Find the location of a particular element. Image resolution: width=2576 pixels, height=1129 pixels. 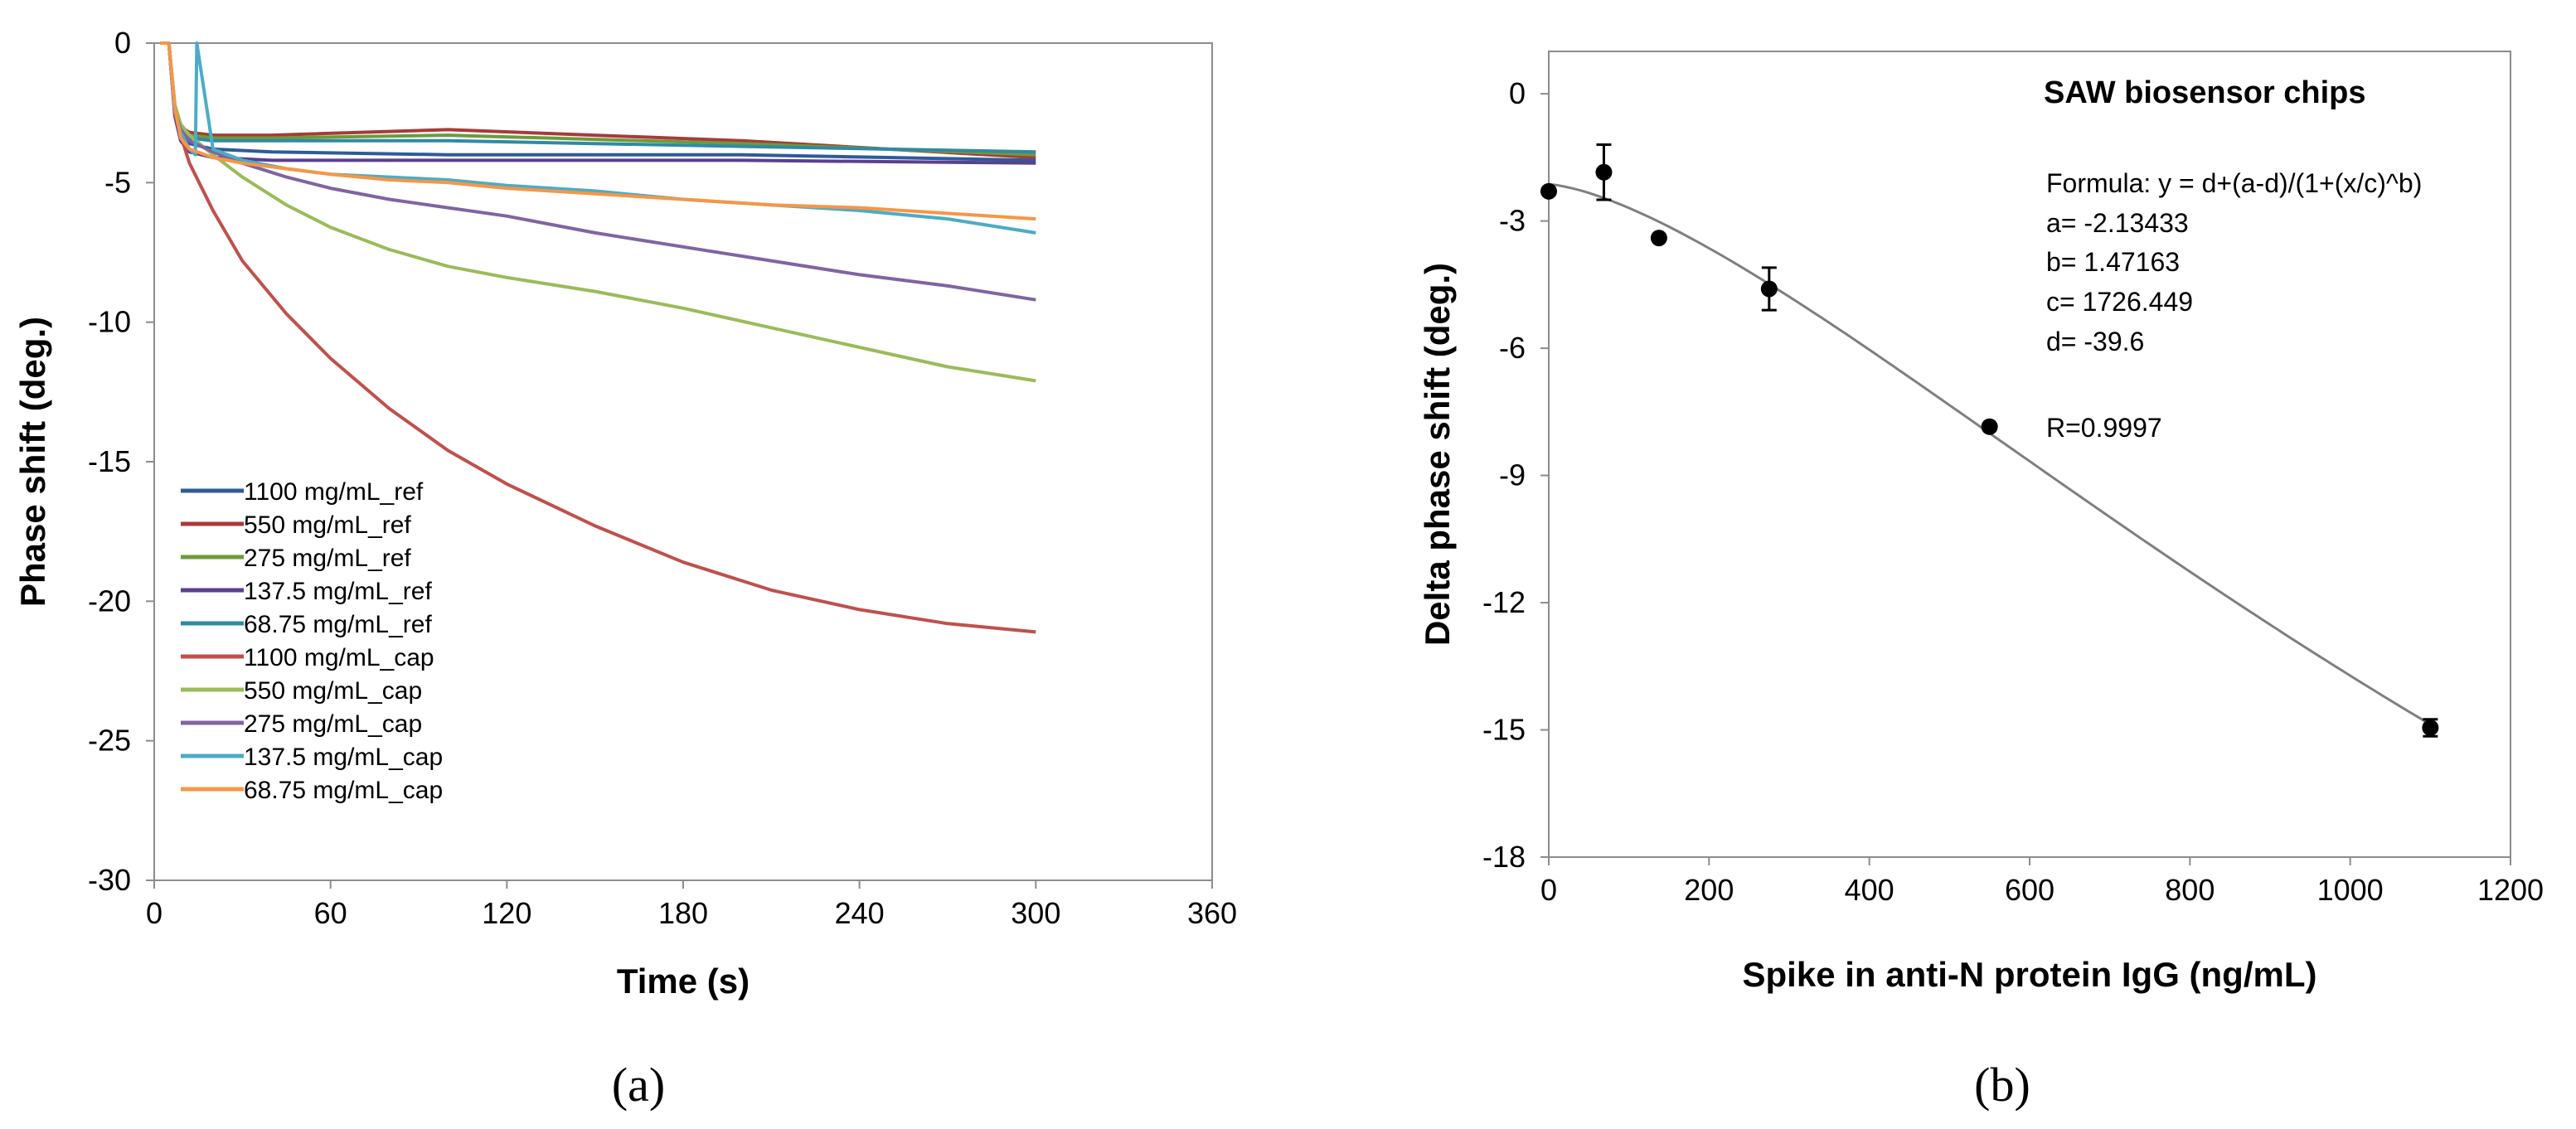

chart-a-xtick-label: 300 is located at coordinates (1035, 913).